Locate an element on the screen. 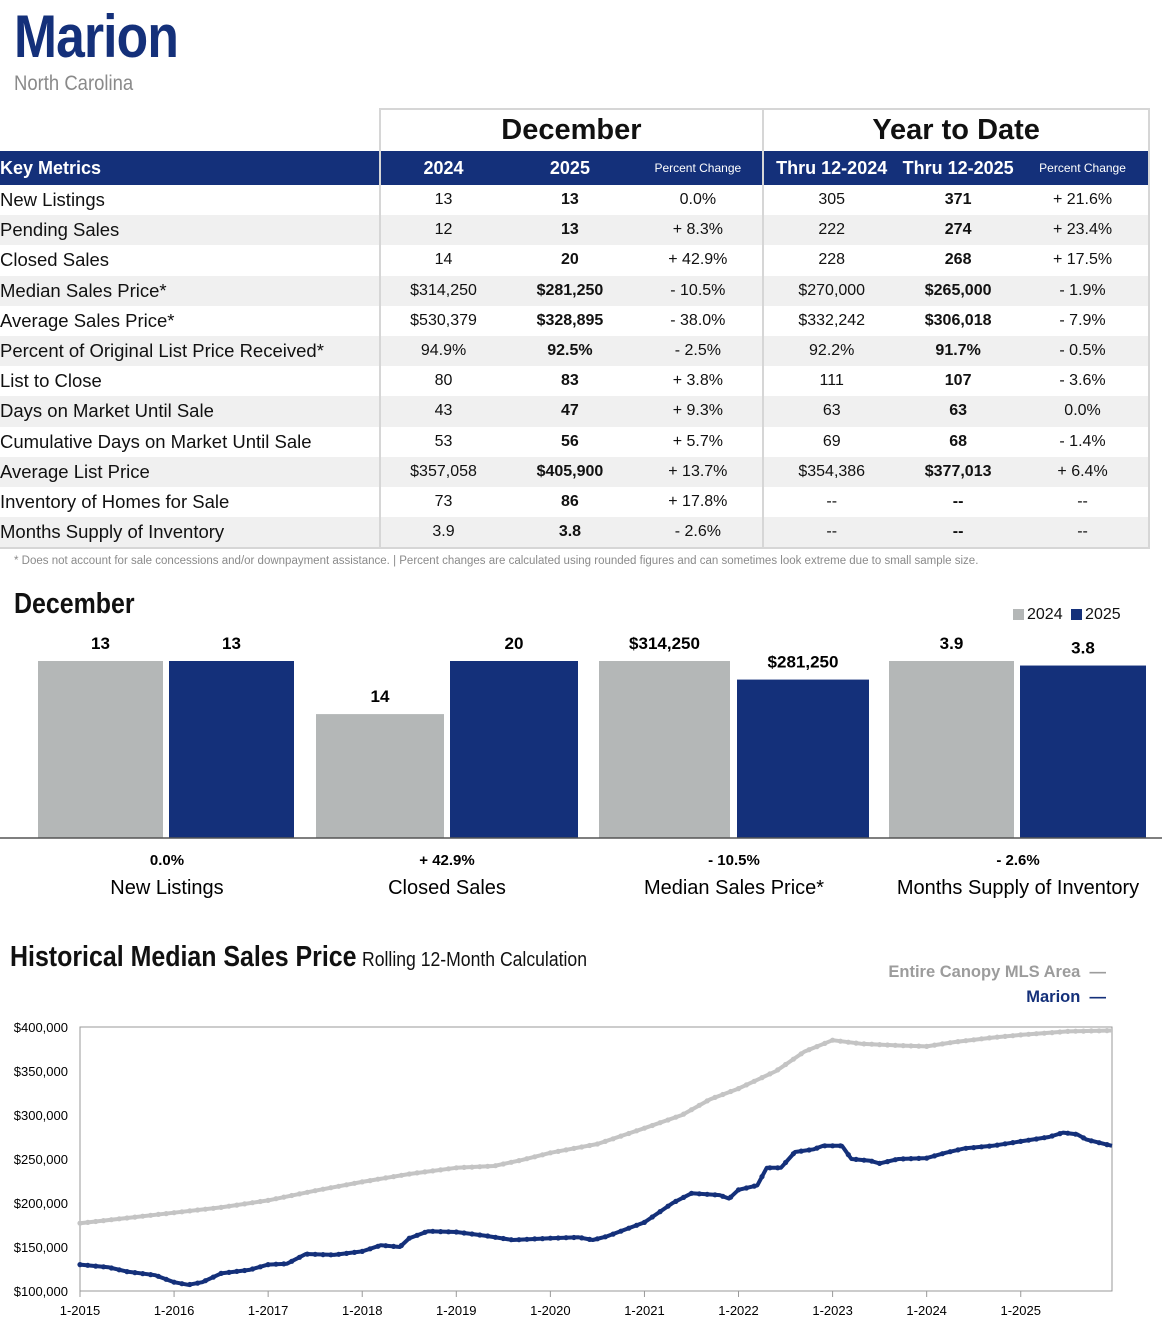 The height and width of the screenshot is (1333, 1162). bar-pct-change: - 2.6% is located at coordinates (1017, 860).